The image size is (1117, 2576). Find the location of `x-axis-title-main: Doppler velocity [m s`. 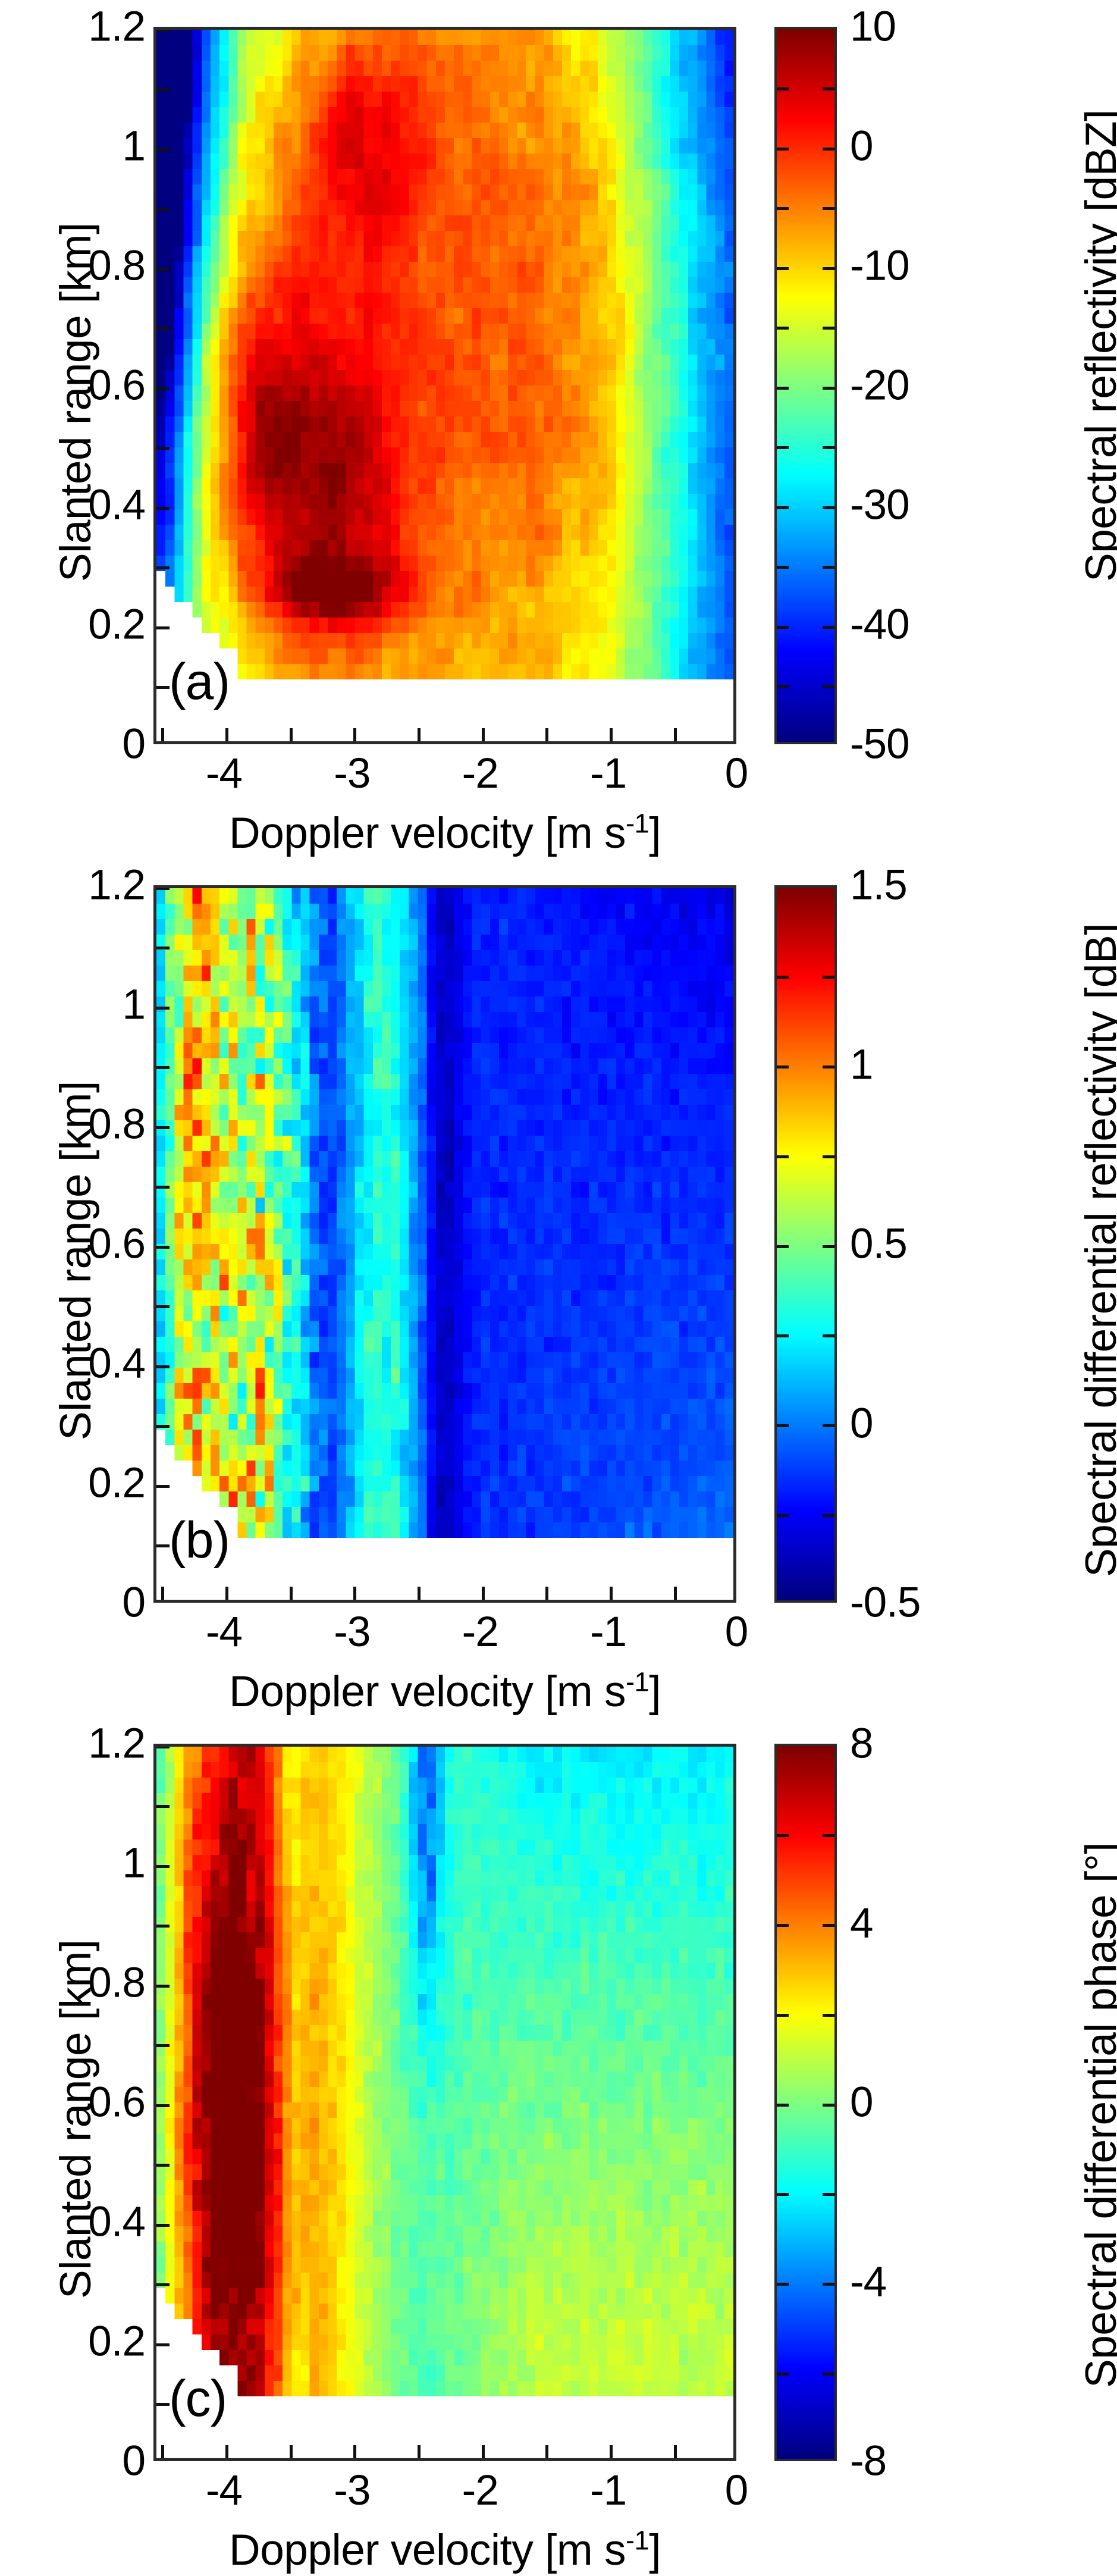

x-axis-title-main: Doppler velocity [m s is located at coordinates (427, 1692).